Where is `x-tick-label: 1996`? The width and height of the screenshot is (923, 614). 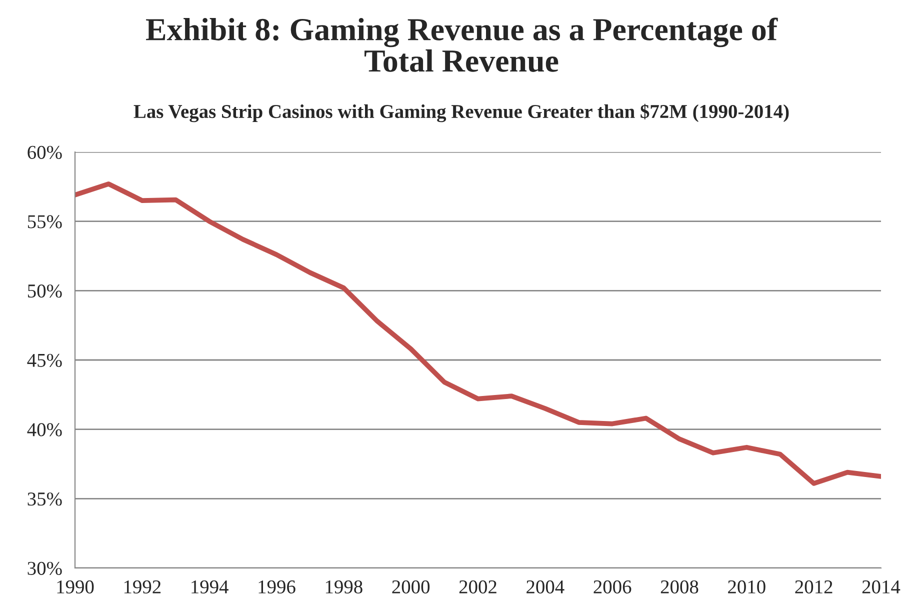
x-tick-label: 1996 is located at coordinates (277, 587).